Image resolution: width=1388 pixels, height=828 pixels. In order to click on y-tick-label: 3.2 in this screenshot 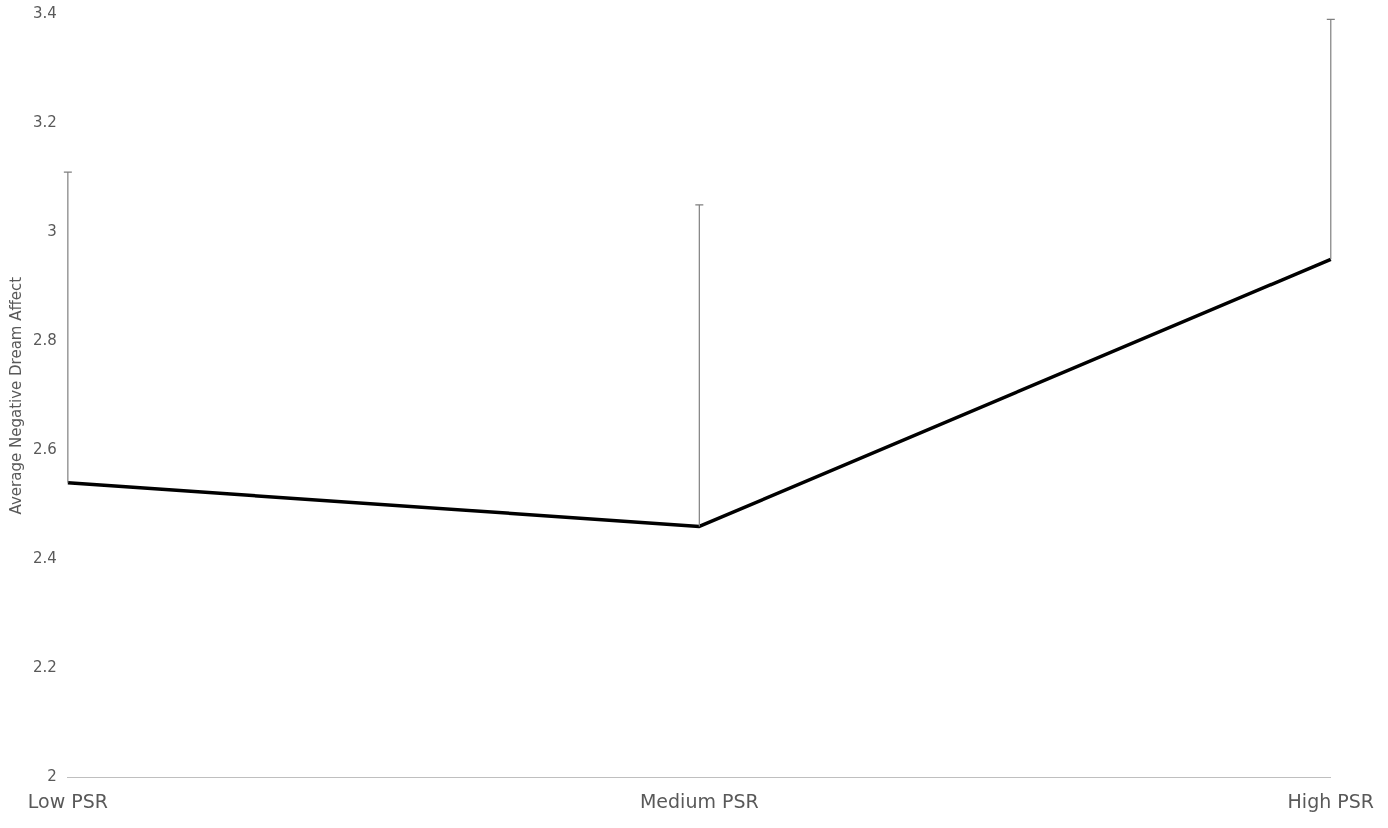, I will do `click(45, 121)`.